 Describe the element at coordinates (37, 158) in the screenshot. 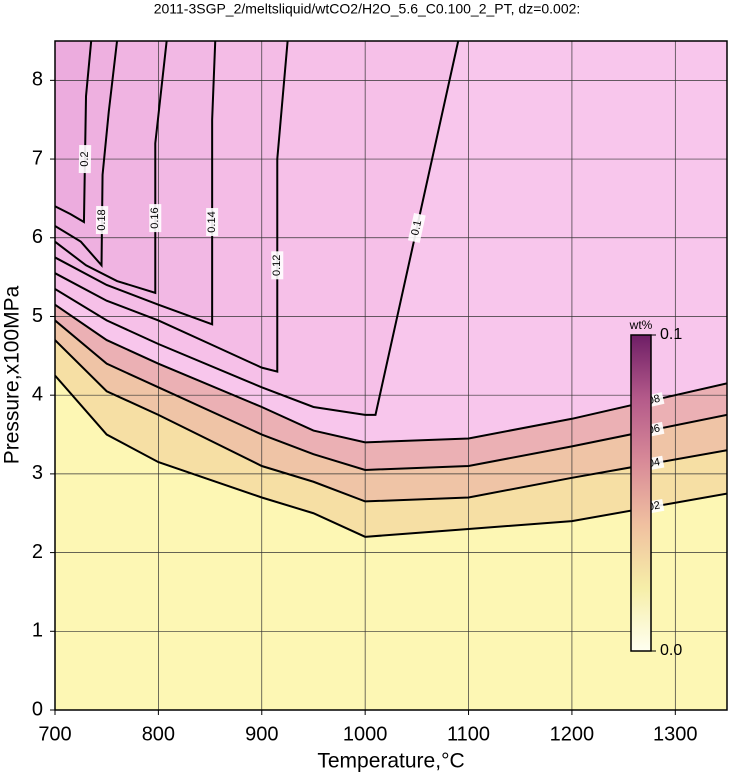

I see `y-tick-label: 7` at that location.